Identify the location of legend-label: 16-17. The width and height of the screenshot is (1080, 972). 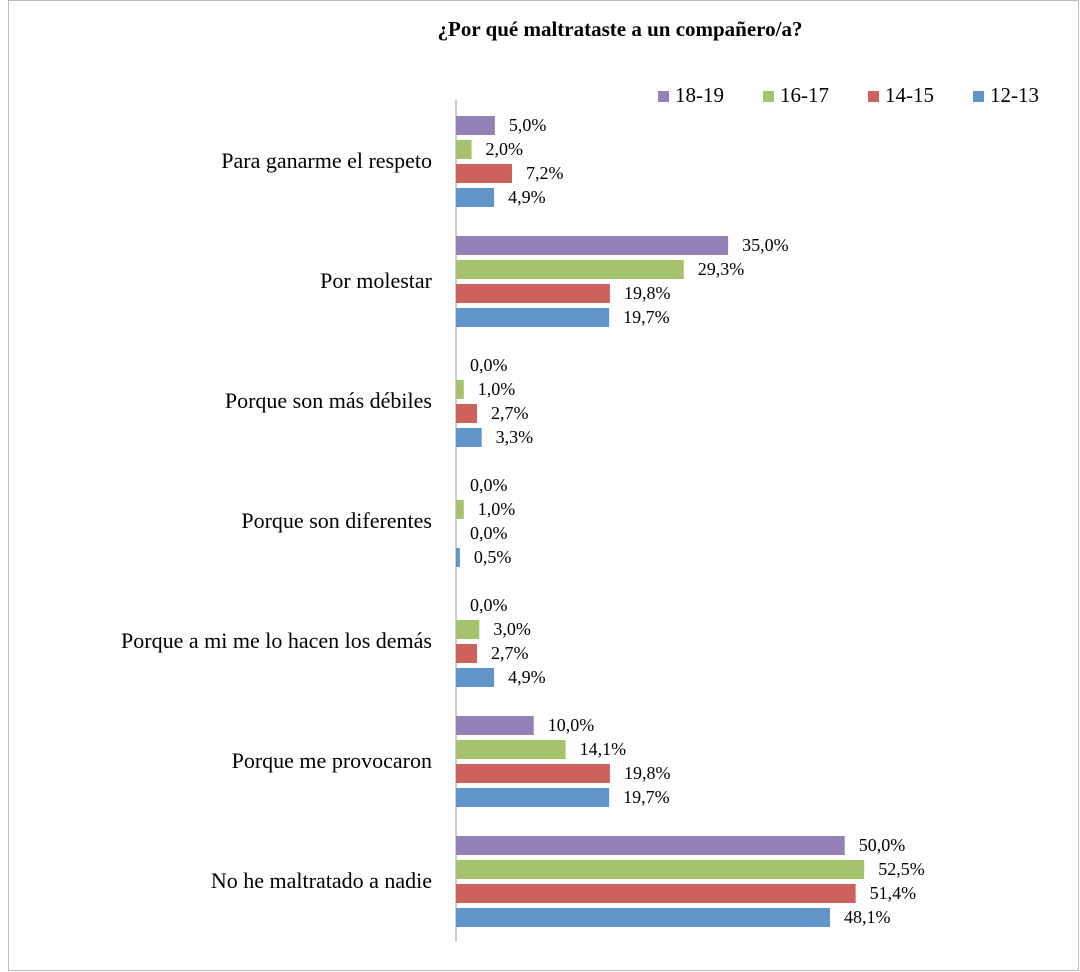
(804, 95).